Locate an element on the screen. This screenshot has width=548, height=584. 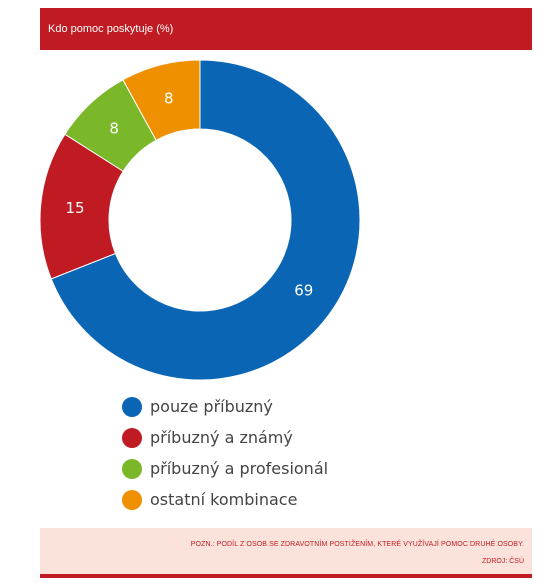
chart-header: Kdo pomoc poskytuje (%) is located at coordinates (286, 29).